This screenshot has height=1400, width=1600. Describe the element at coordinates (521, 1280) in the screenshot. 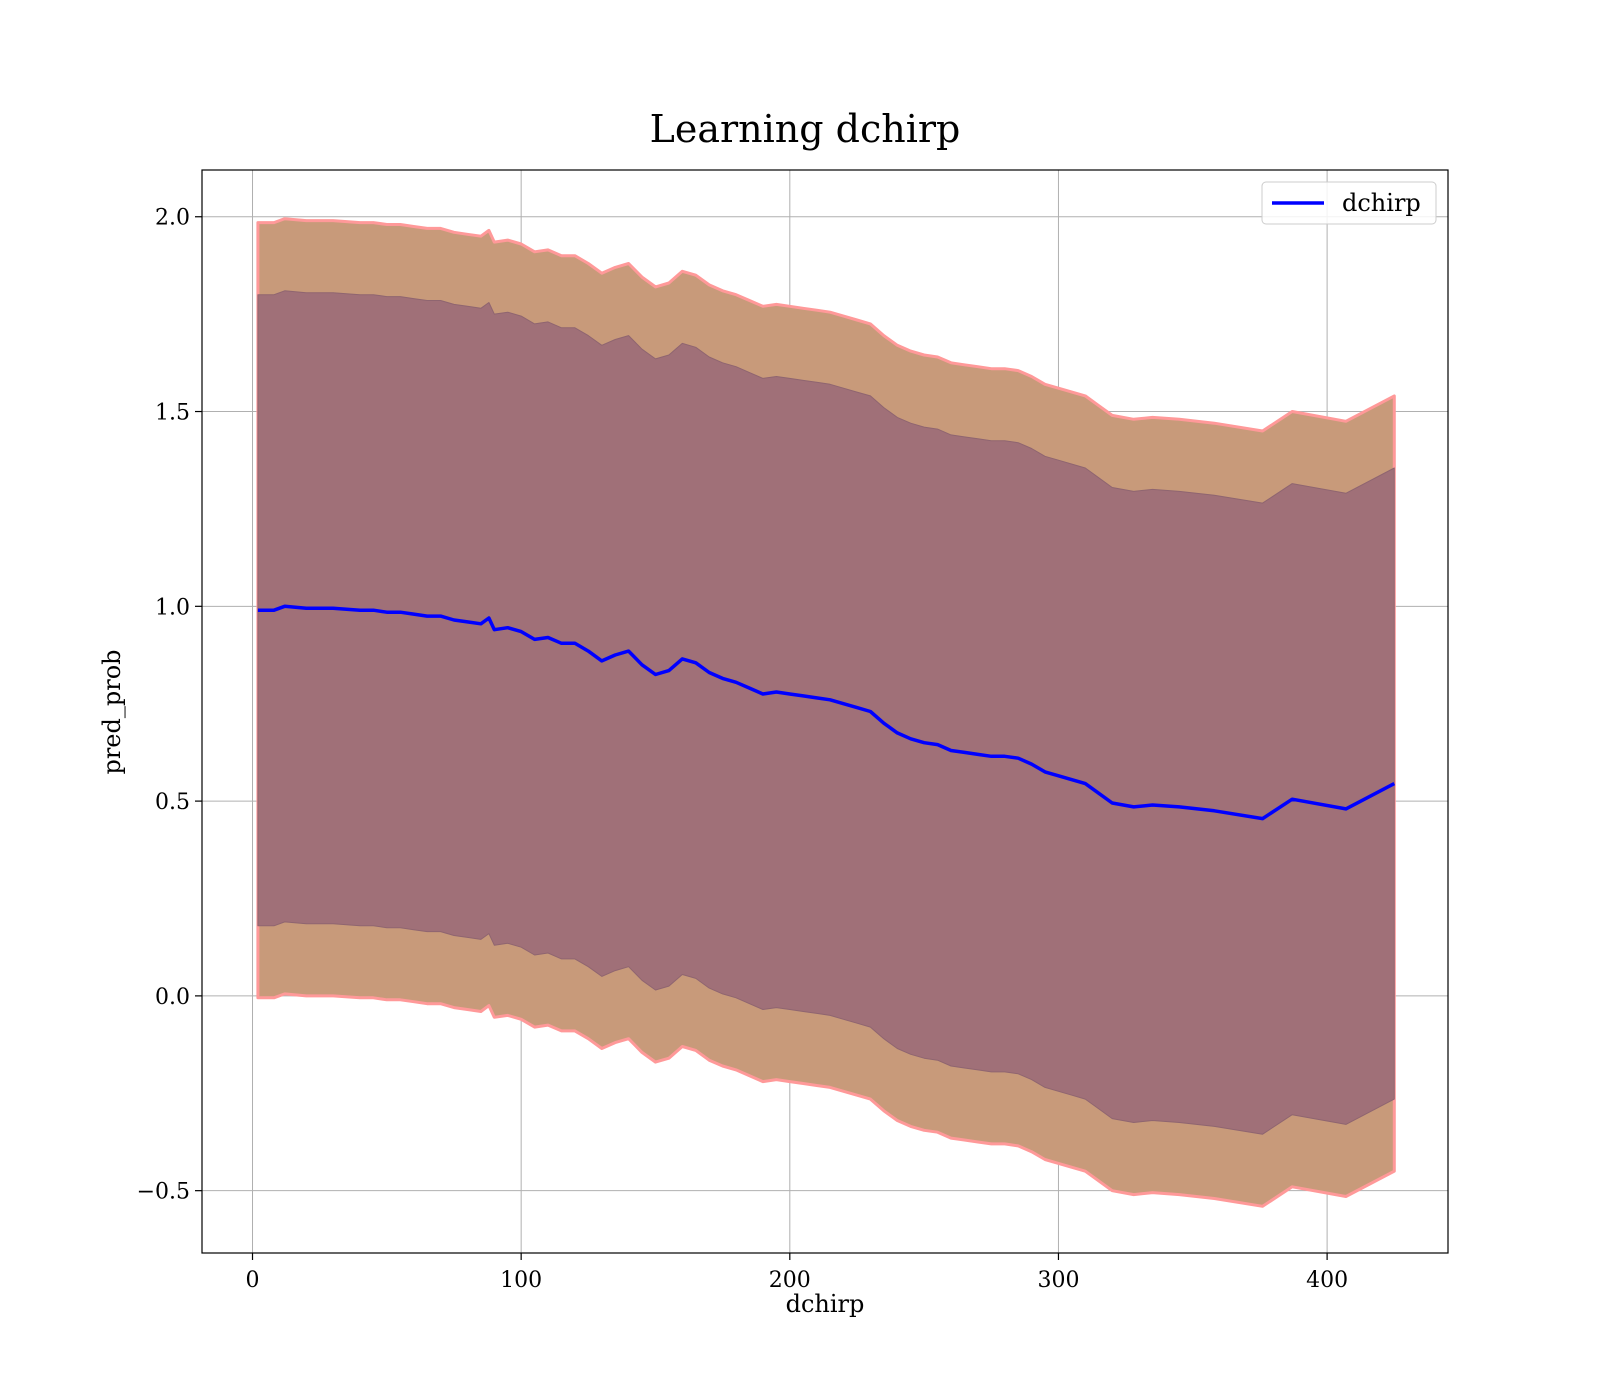

I see `x-tick-label: 100` at that location.